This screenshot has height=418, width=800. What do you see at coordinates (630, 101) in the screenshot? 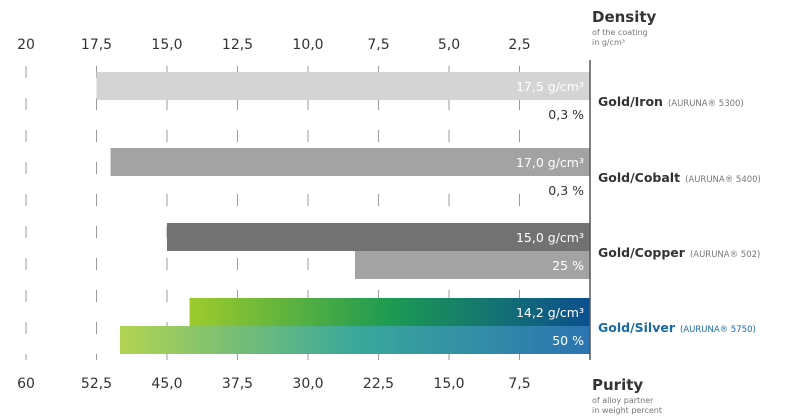
I see `category-name: Gold/Iron` at bounding box center [630, 101].